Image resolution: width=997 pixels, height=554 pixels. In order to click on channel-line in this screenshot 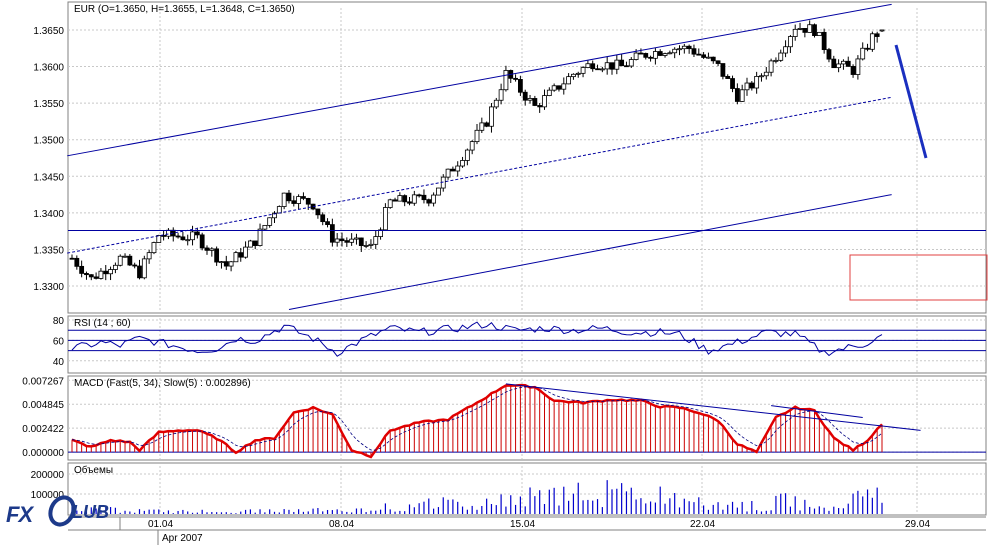, I will do `click(590, 252)`.